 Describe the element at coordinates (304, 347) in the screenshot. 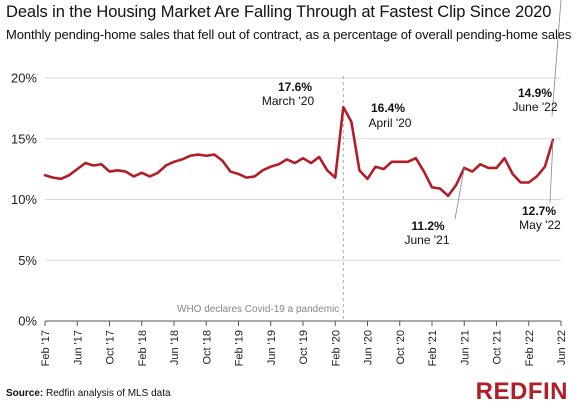

I see `x-tick-label: Oct '19` at that location.